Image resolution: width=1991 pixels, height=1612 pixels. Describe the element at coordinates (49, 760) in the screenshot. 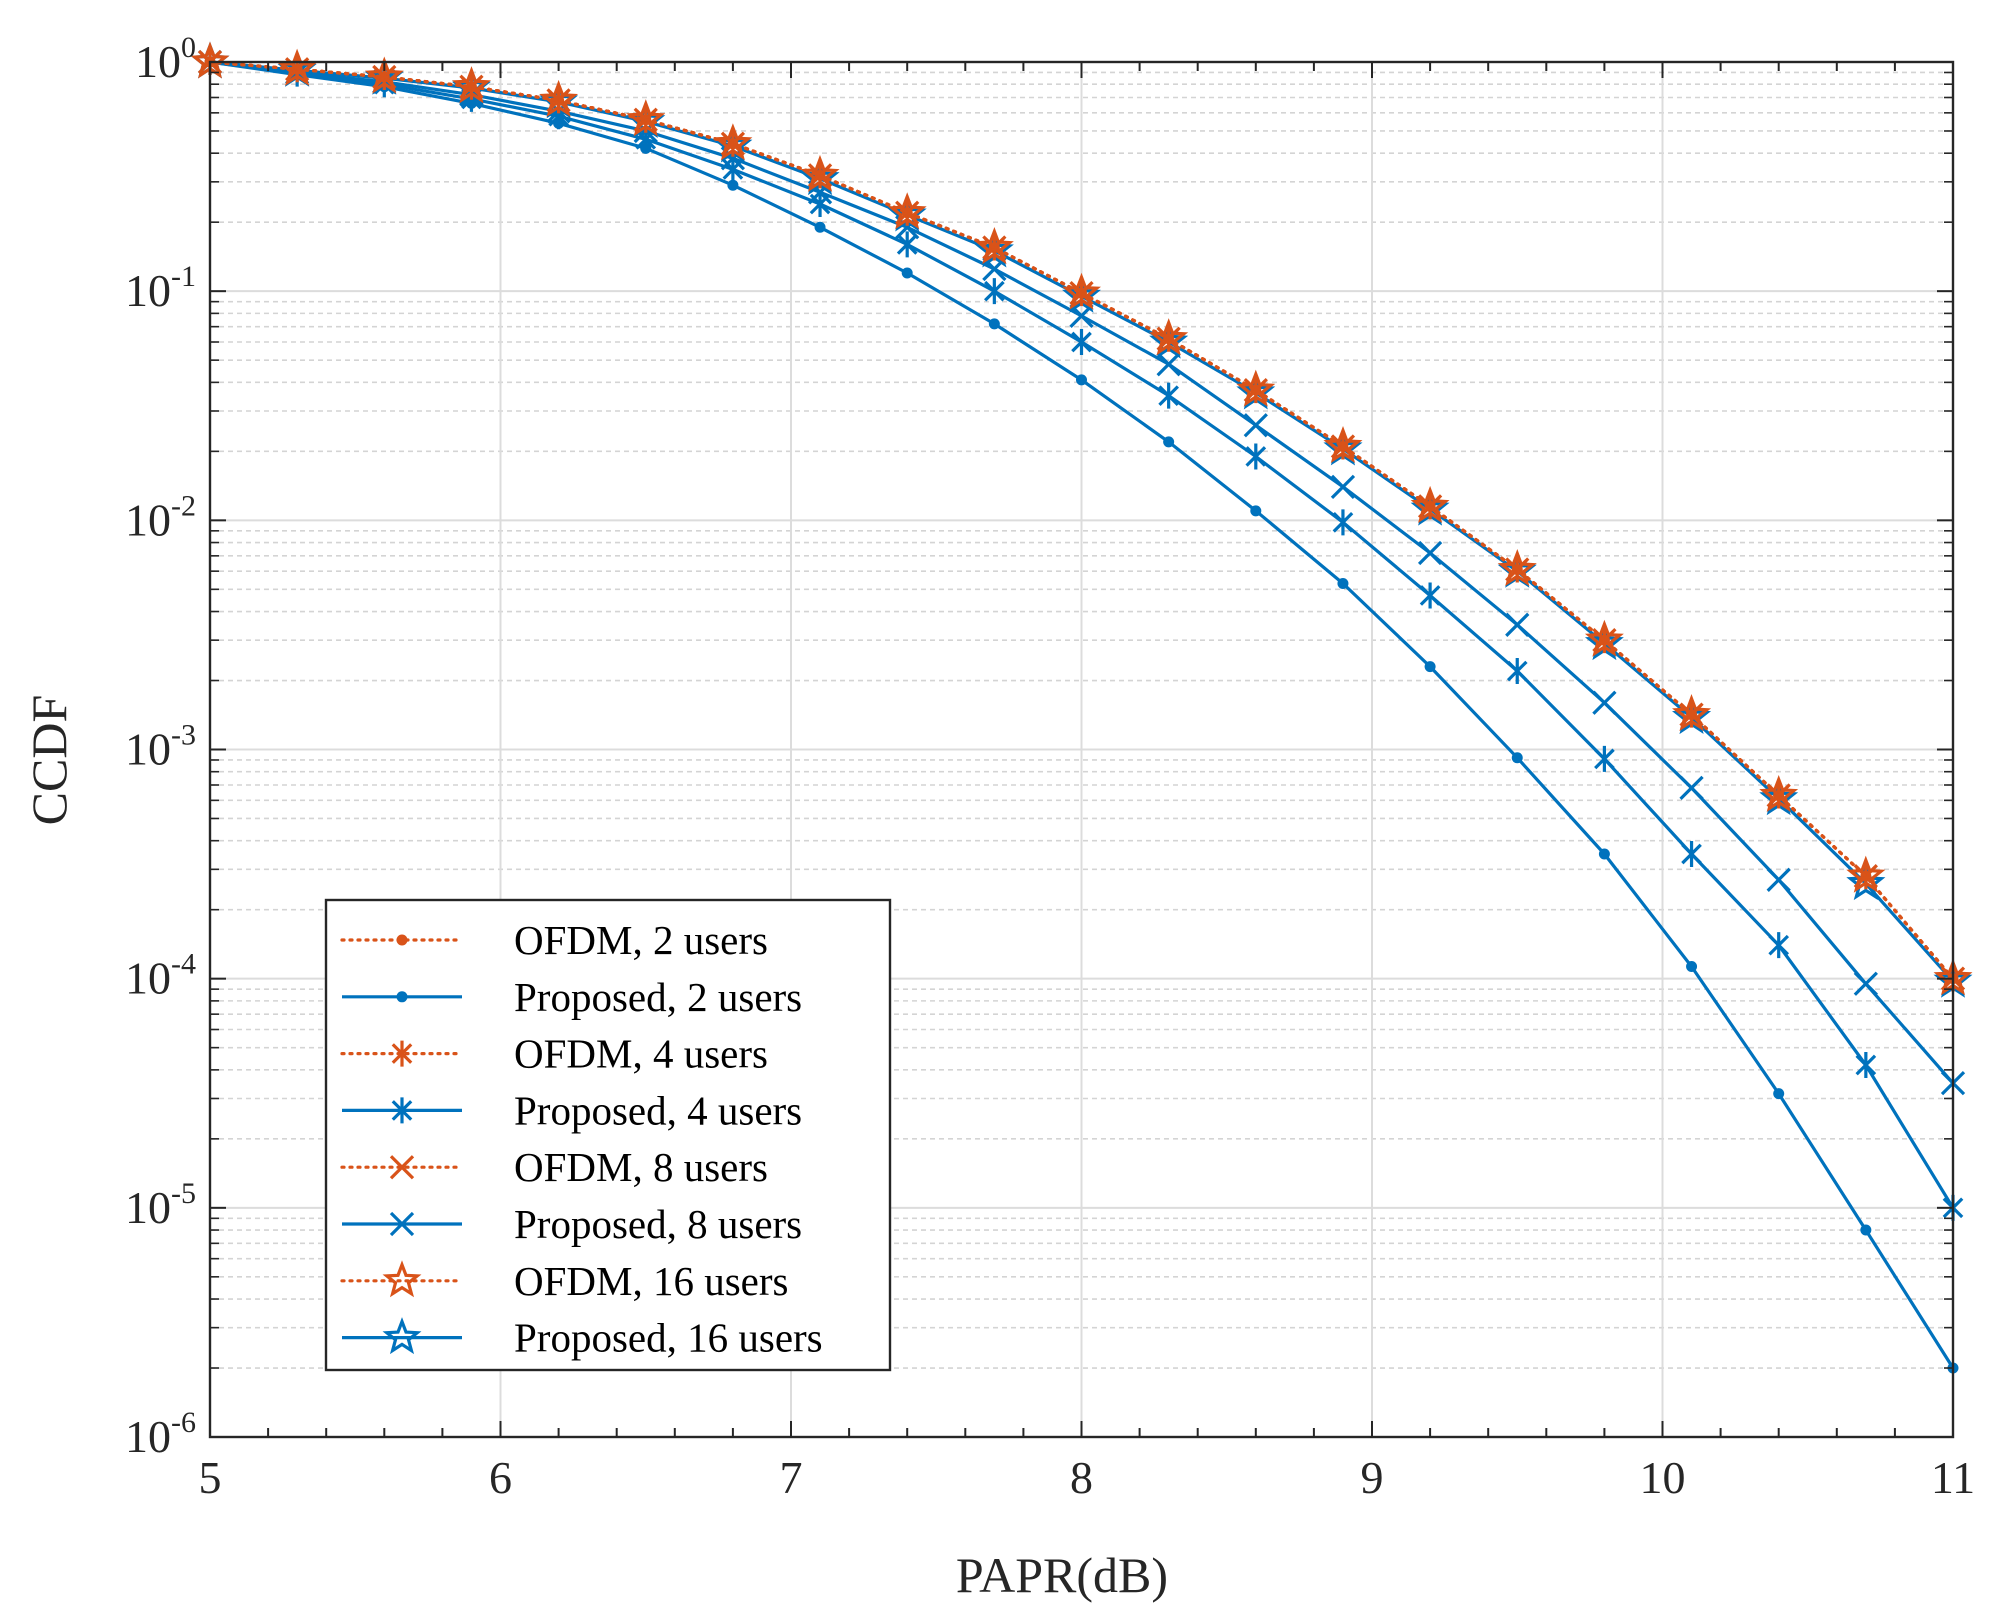

I see `y-axis-label: CCDF` at that location.